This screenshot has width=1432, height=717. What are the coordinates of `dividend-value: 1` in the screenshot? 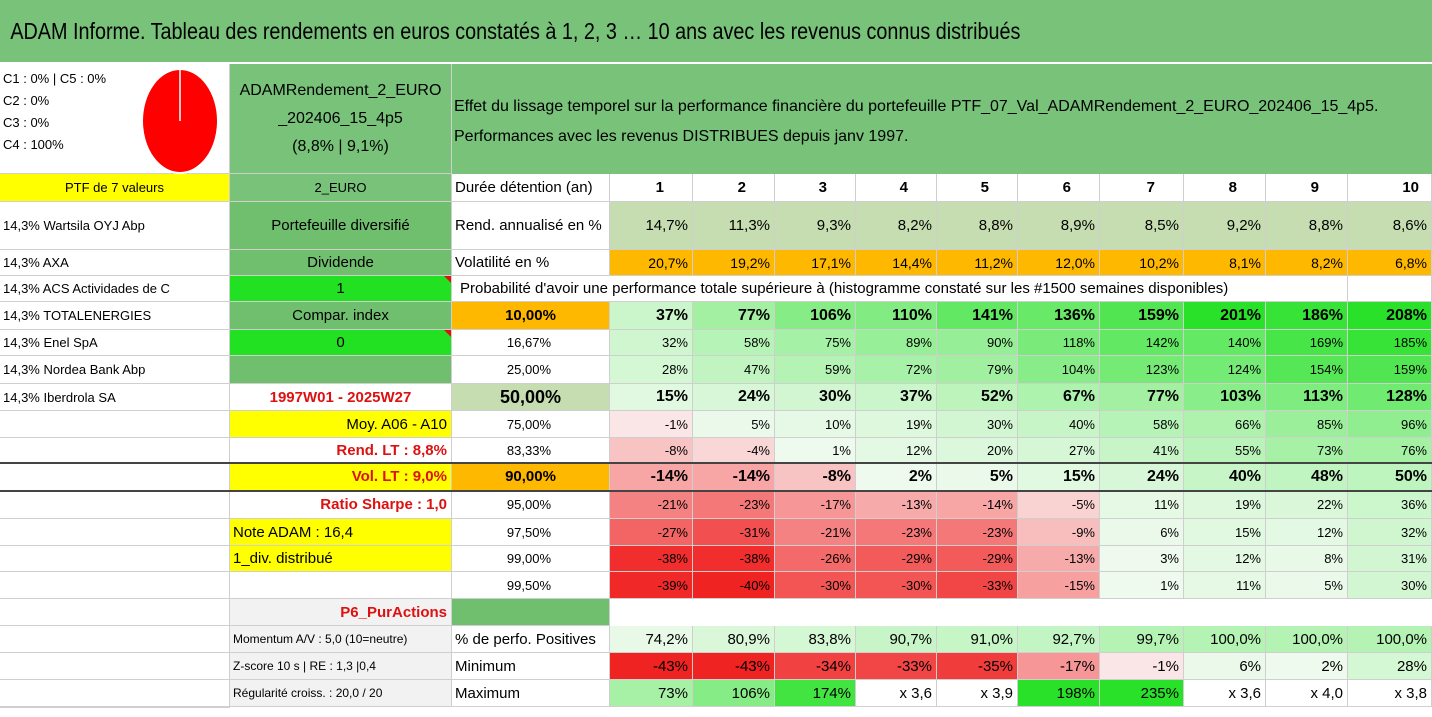 It's located at (341, 289).